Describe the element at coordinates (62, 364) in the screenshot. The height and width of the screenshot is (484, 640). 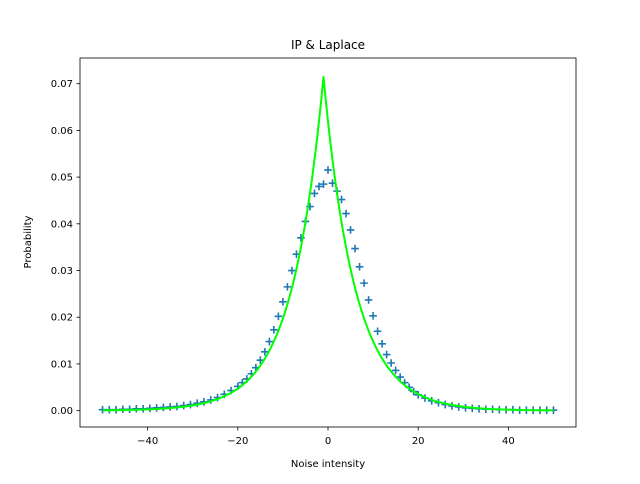
I see `y-tick-label: 0.01` at that location.